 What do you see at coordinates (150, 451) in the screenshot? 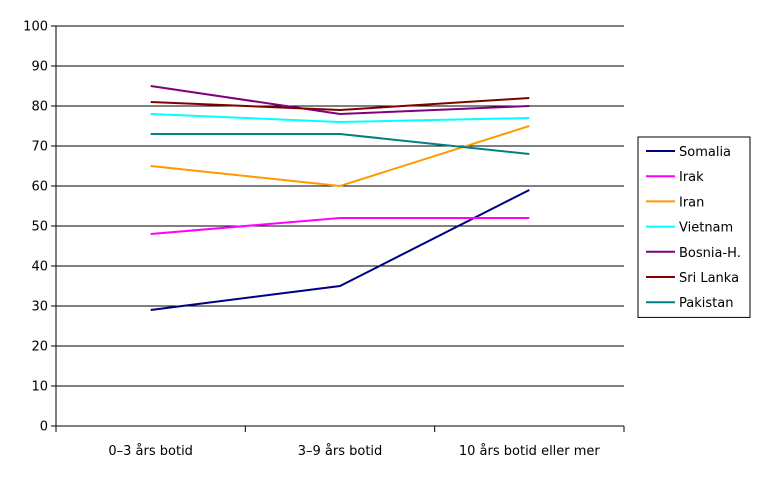
I see `x-tick-label: 0–3 års botid` at bounding box center [150, 451].